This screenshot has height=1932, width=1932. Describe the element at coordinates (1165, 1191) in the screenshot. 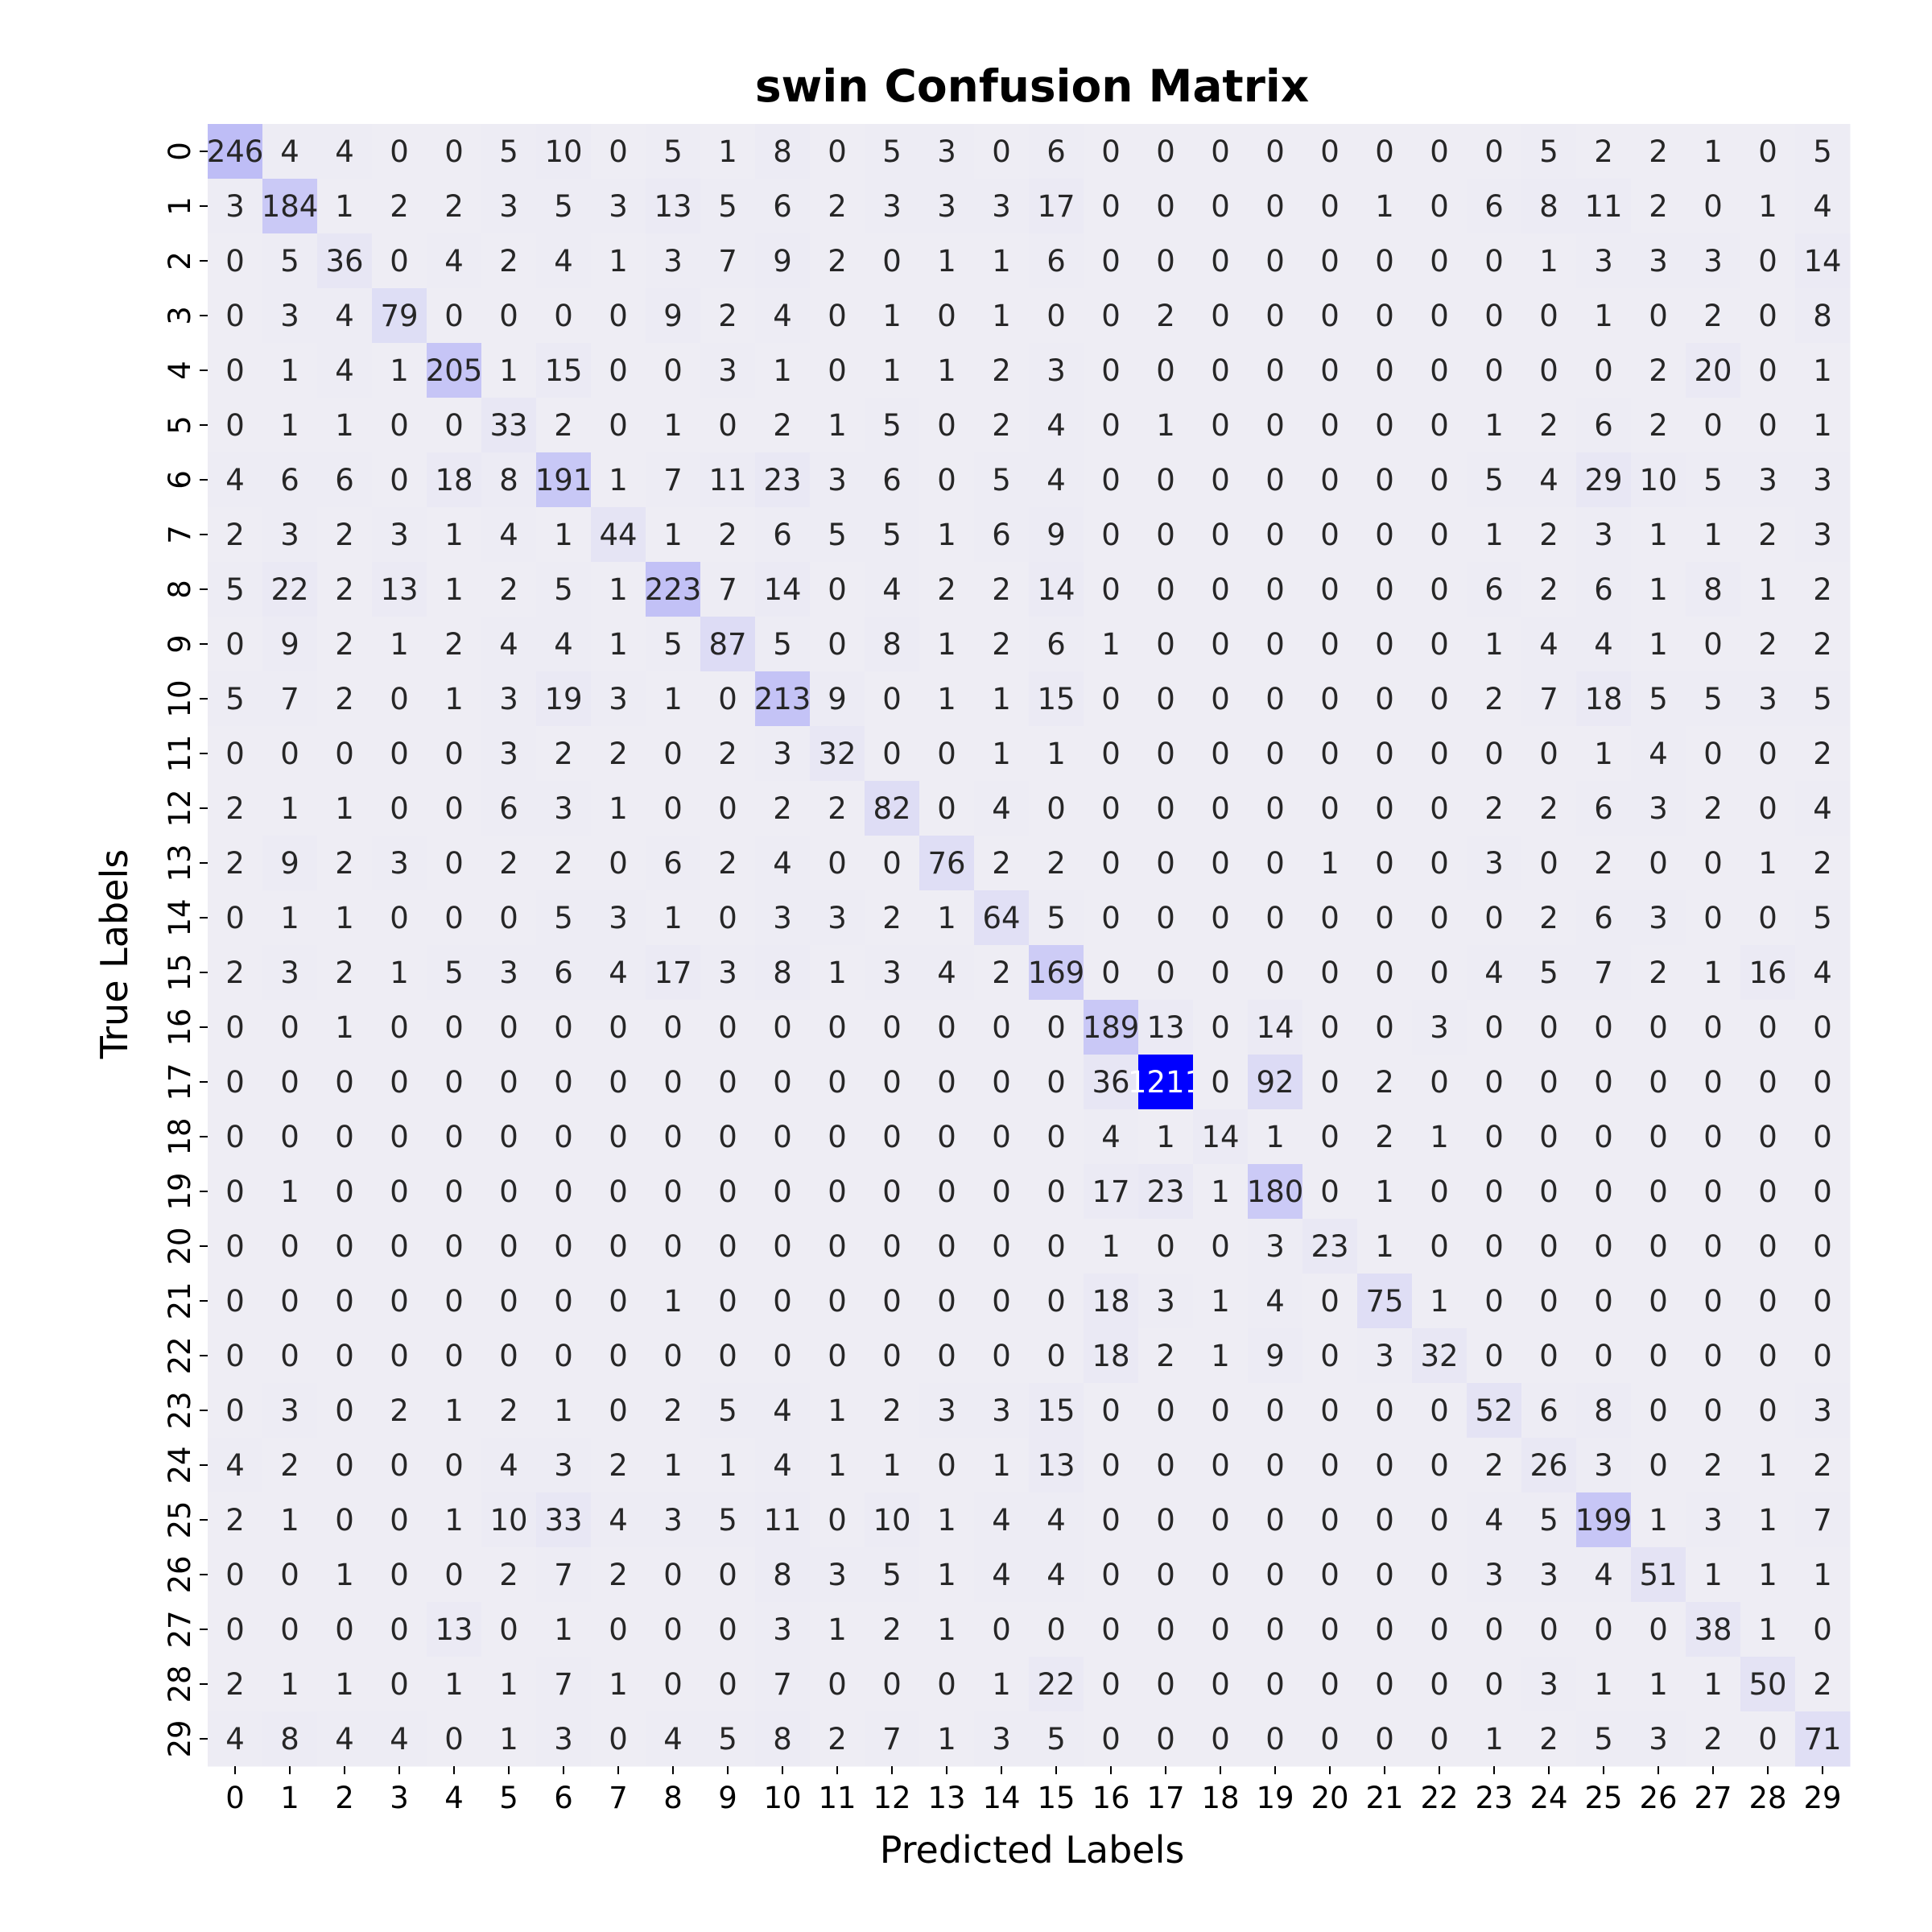

I see `cell-value-r19-c17: 23` at that location.